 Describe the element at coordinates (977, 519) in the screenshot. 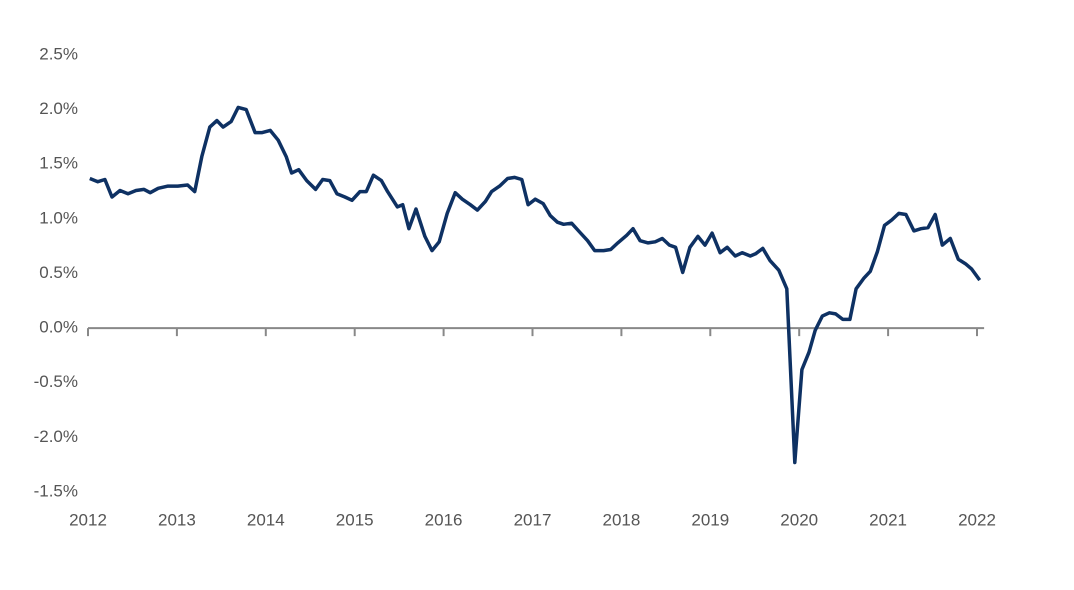

I see `x-tick-label: 2022` at that location.